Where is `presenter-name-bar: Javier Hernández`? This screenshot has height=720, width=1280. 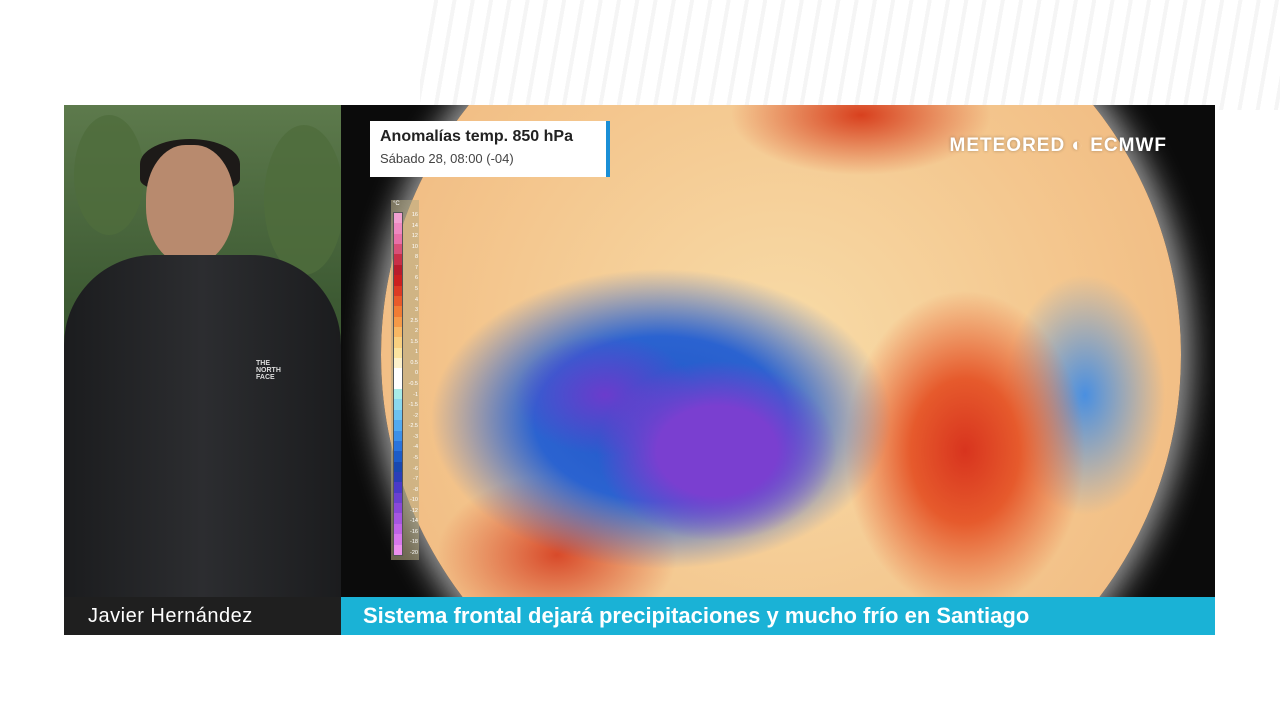 presenter-name-bar: Javier Hernández is located at coordinates (202, 616).